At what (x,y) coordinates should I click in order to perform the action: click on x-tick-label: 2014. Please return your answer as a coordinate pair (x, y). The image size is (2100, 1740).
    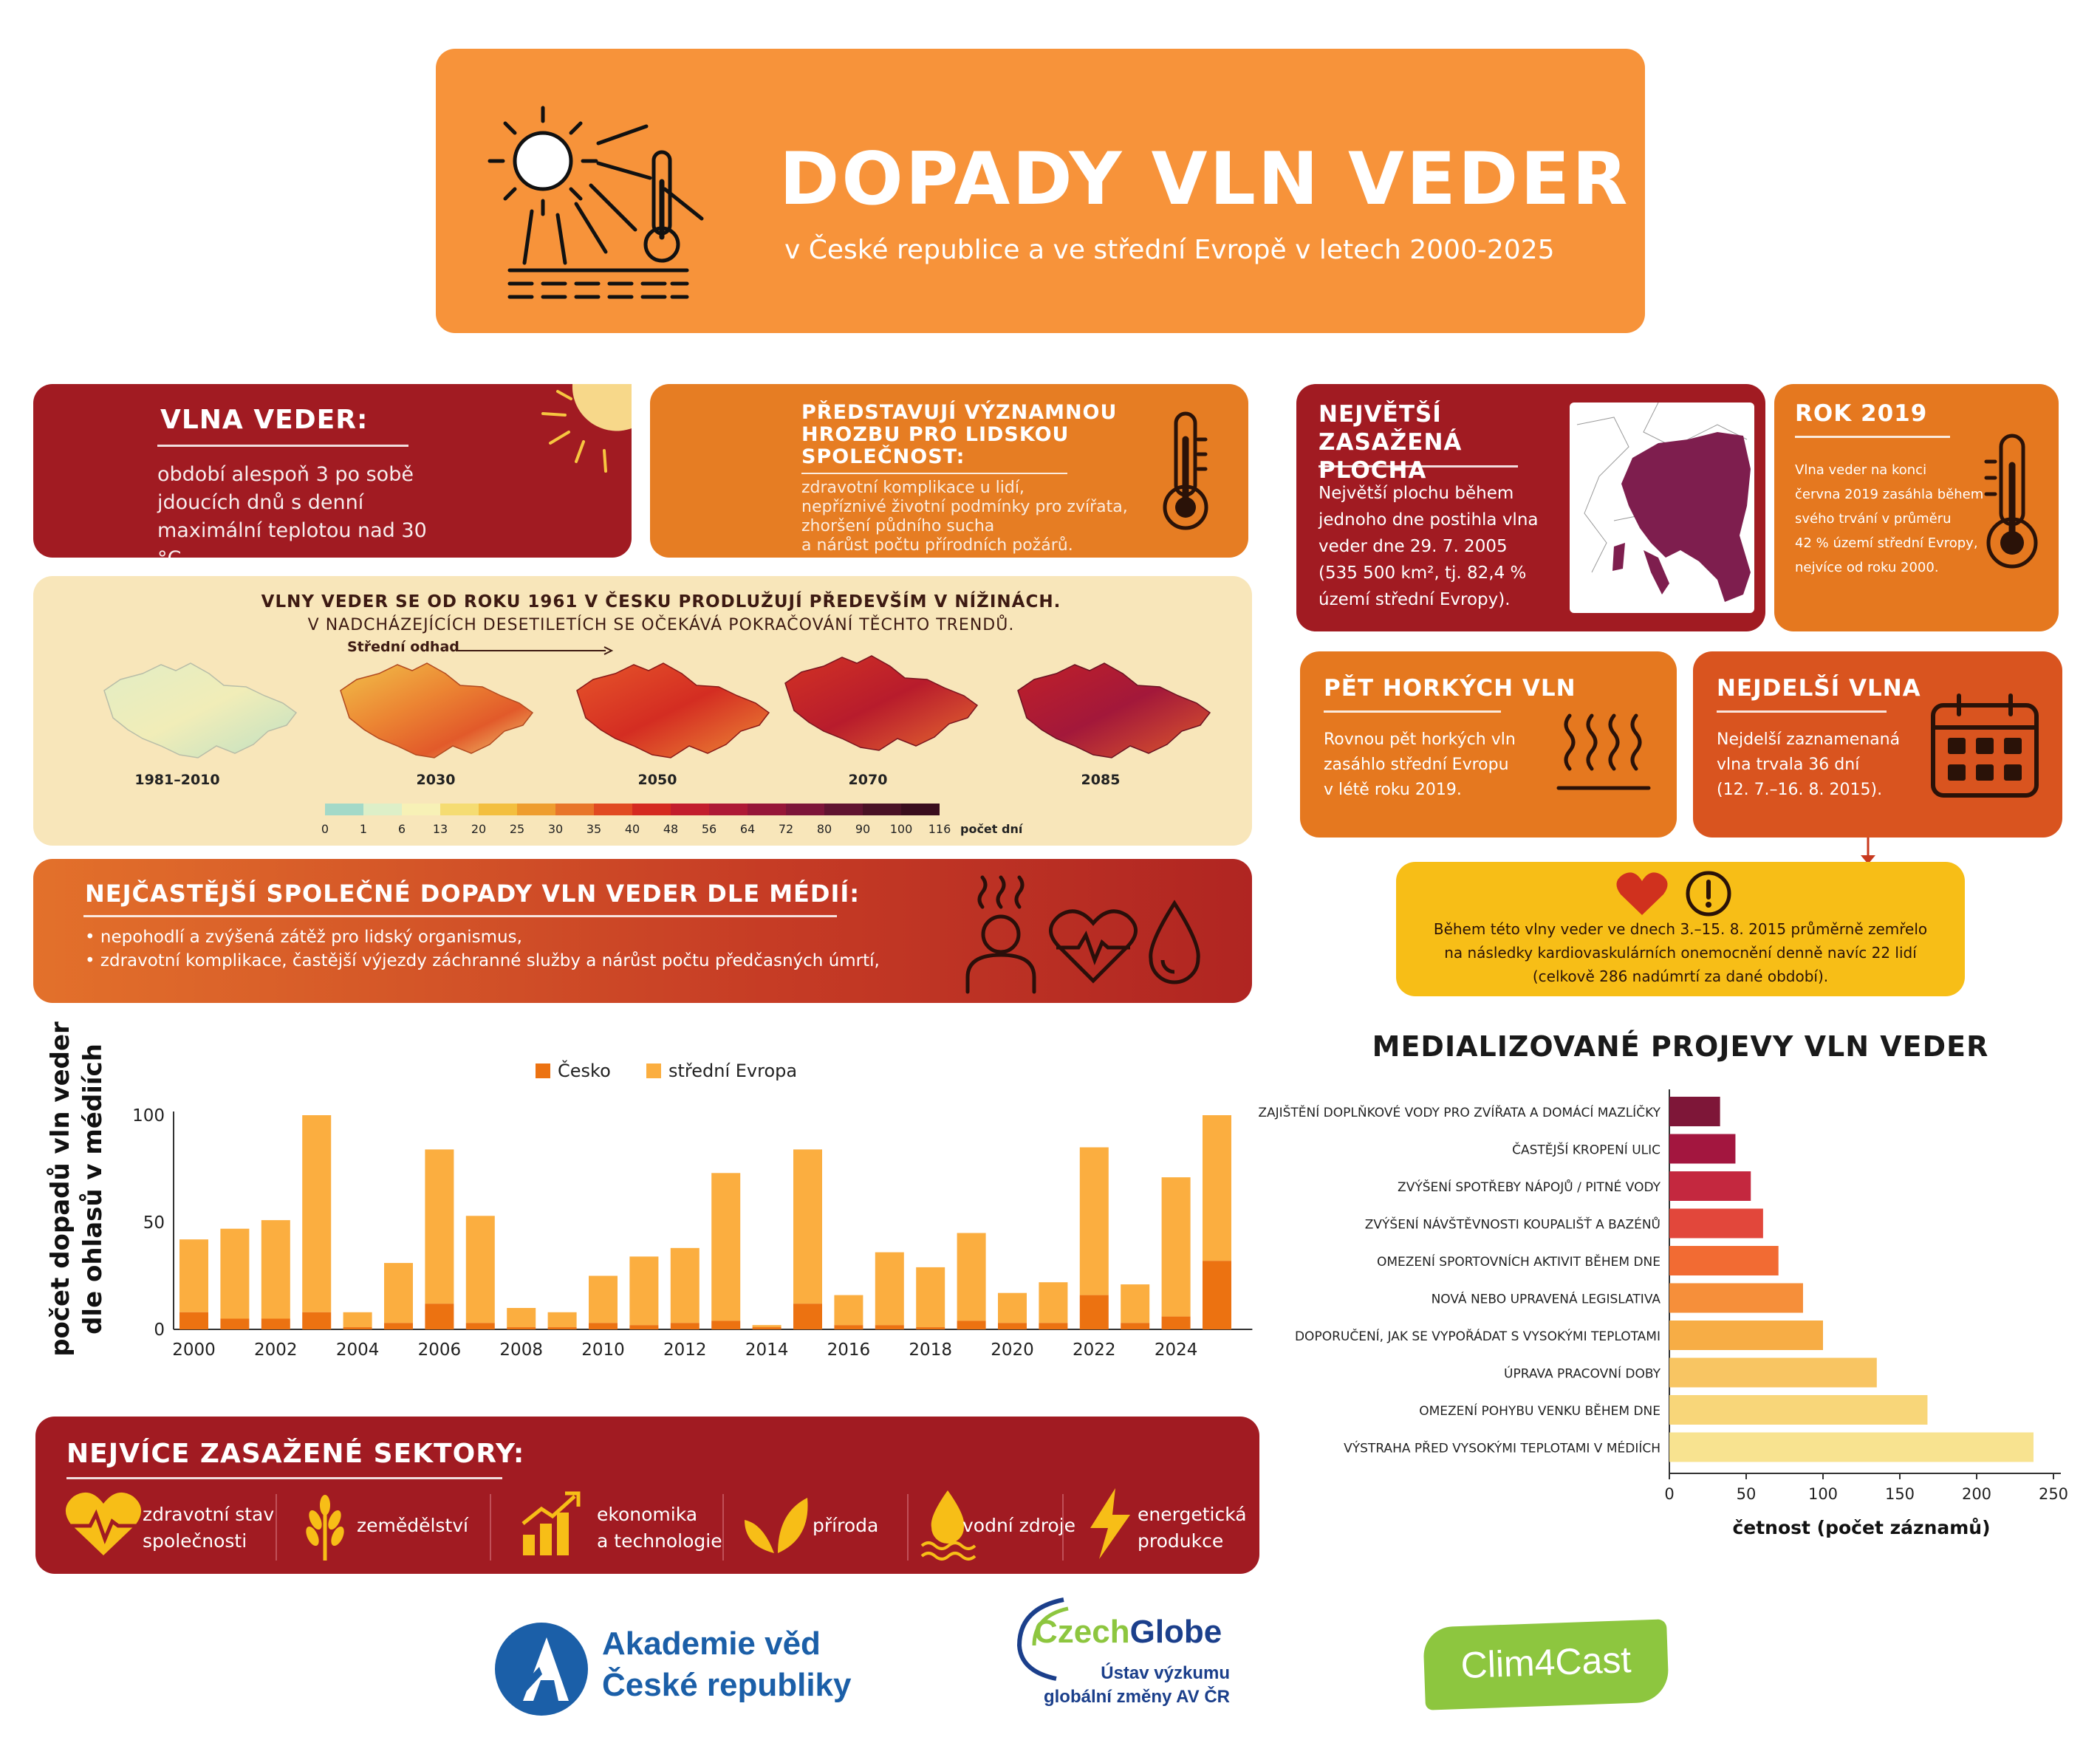
    Looking at the image, I should click on (767, 1350).